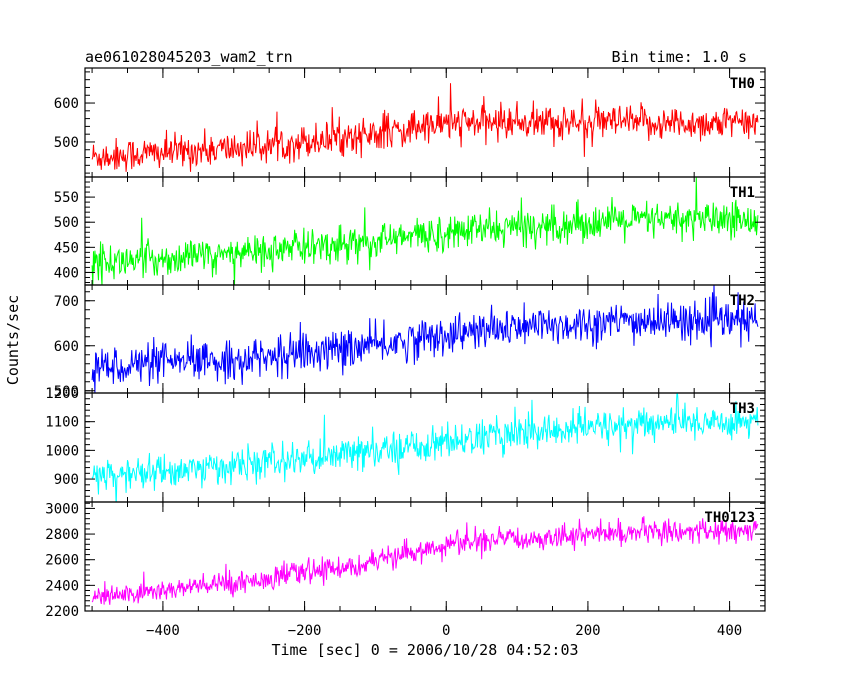 Image resolution: width=850 pixels, height=680 pixels. What do you see at coordinates (13, 340) in the screenshot?
I see `y-axis-label: Counts/sec` at bounding box center [13, 340].